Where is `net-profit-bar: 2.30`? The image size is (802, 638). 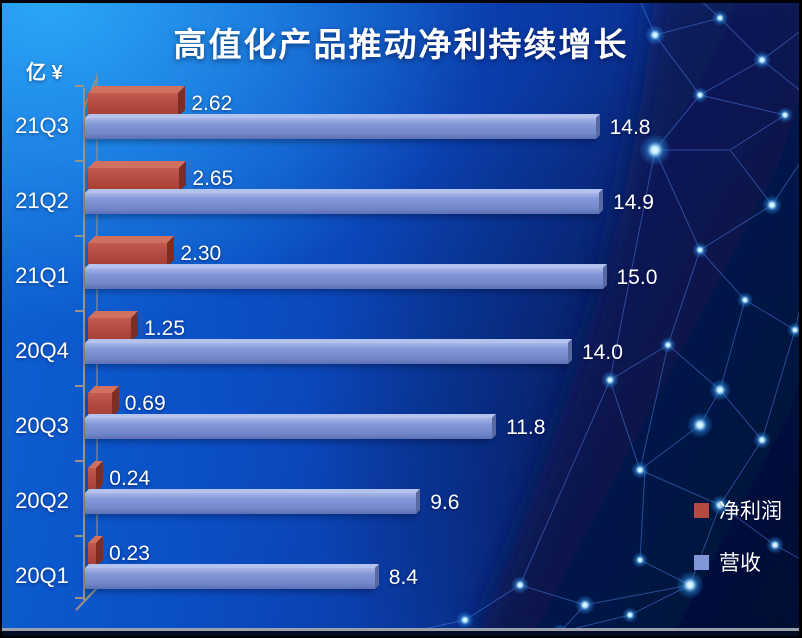 net-profit-bar: 2.30 is located at coordinates (154, 251).